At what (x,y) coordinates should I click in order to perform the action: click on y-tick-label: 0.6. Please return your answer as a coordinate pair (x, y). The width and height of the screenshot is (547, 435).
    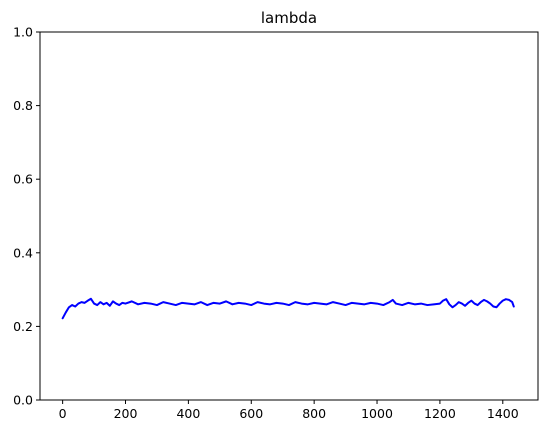
    Looking at the image, I should click on (23, 179).